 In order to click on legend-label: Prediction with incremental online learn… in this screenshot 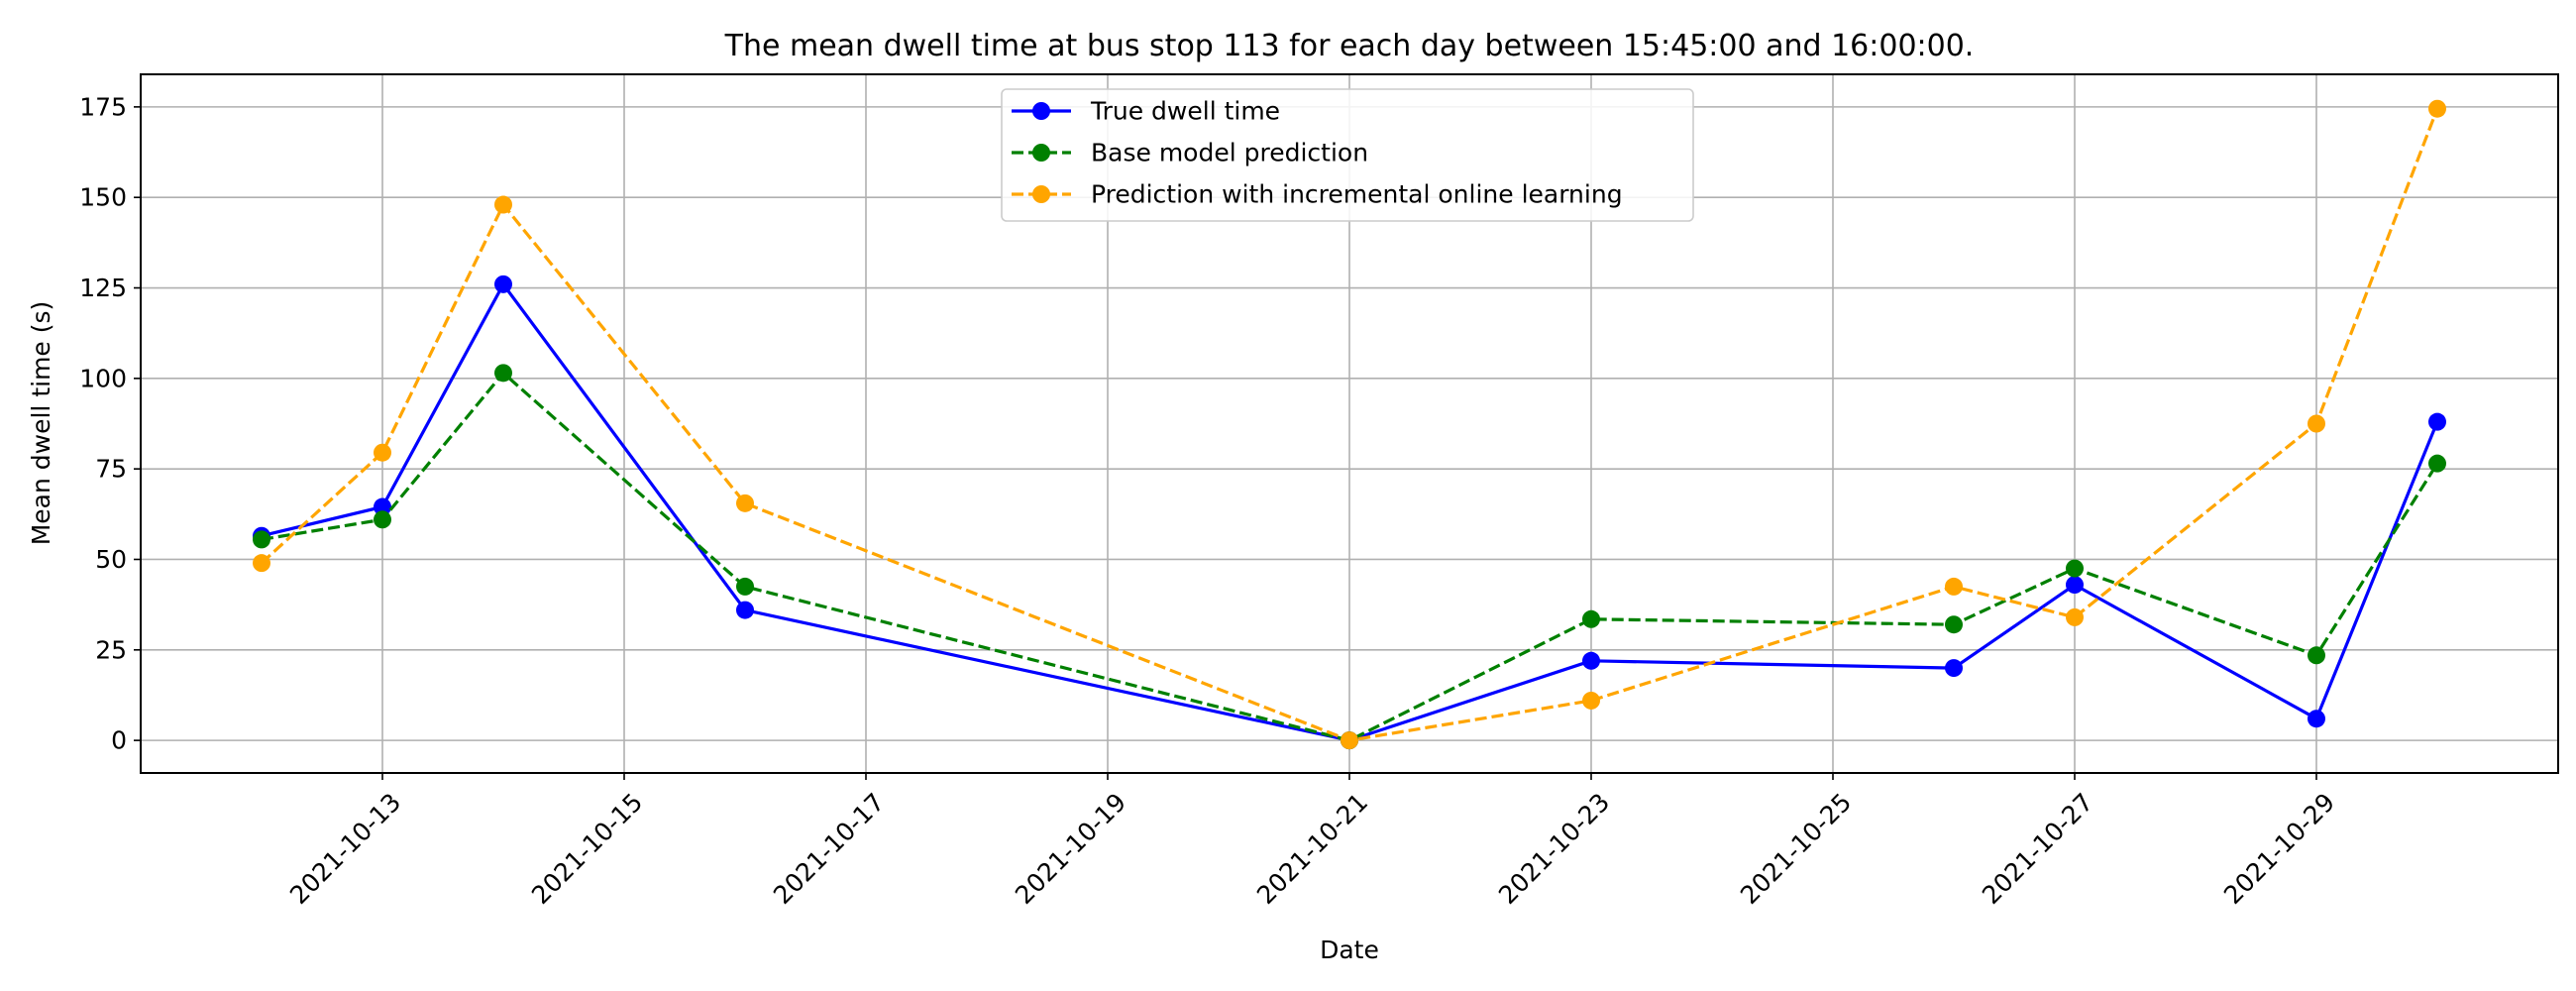, I will do `click(1357, 194)`.